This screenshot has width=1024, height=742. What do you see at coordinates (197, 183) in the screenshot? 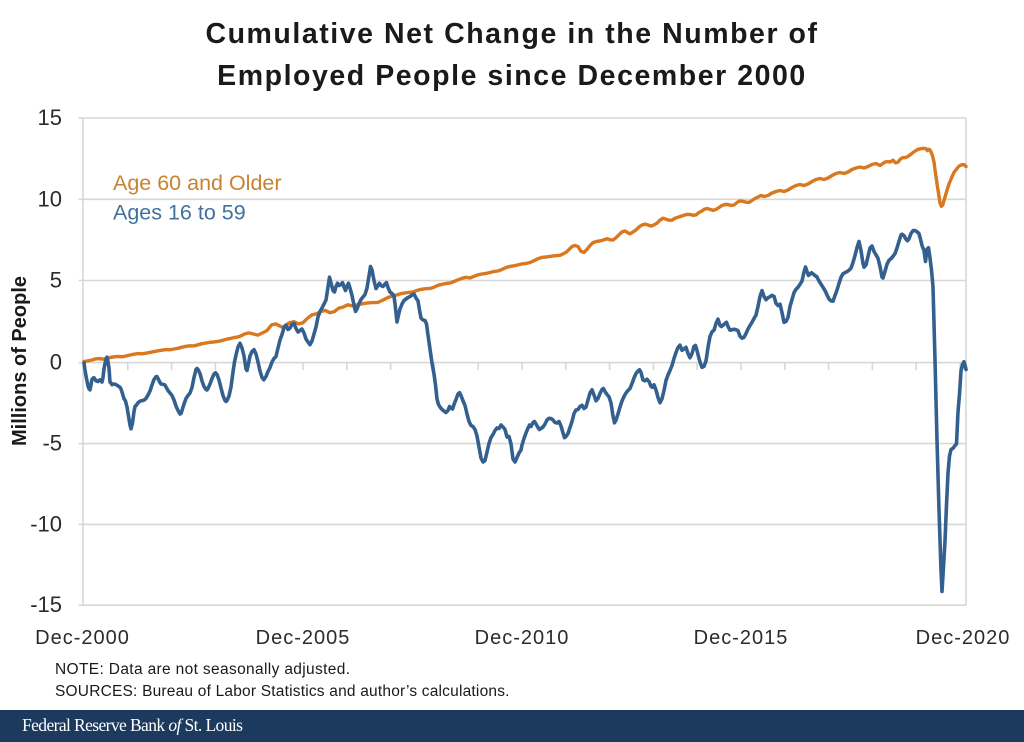
I see `svg-text: Age 60 and Older` at bounding box center [197, 183].